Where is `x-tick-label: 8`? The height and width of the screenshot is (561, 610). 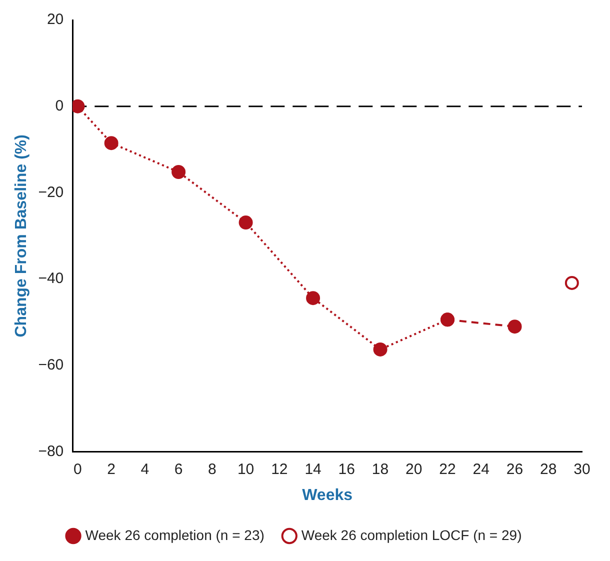 x-tick-label: 8 is located at coordinates (212, 469).